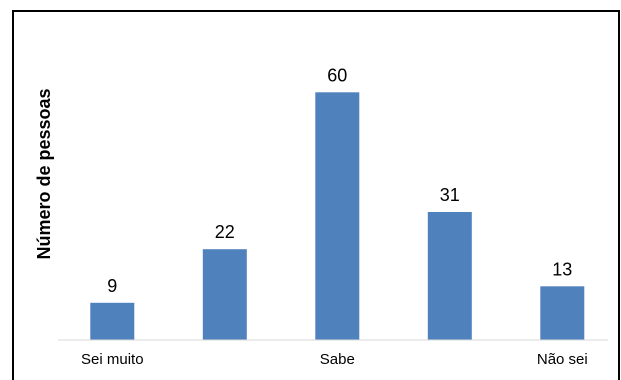 This screenshot has width=621, height=380. I want to click on data-label-5: 13, so click(562, 269).